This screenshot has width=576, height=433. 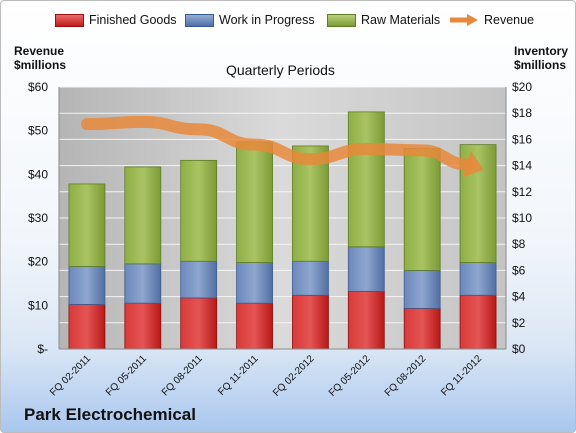 I want to click on left-tick-label: $20, so click(x=38, y=262).